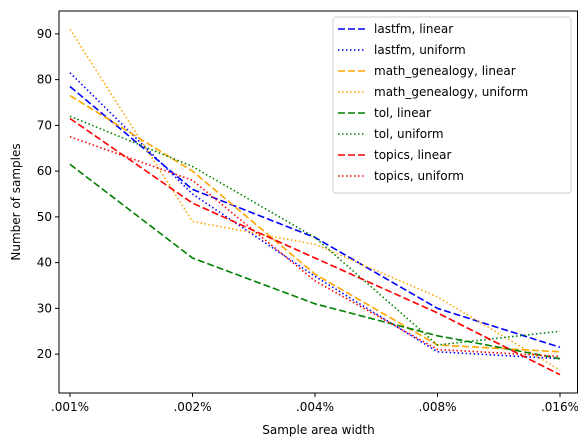 This screenshot has width=578, height=447. Describe the element at coordinates (402, 113) in the screenshot. I see `legend-label: tol, linear` at that location.